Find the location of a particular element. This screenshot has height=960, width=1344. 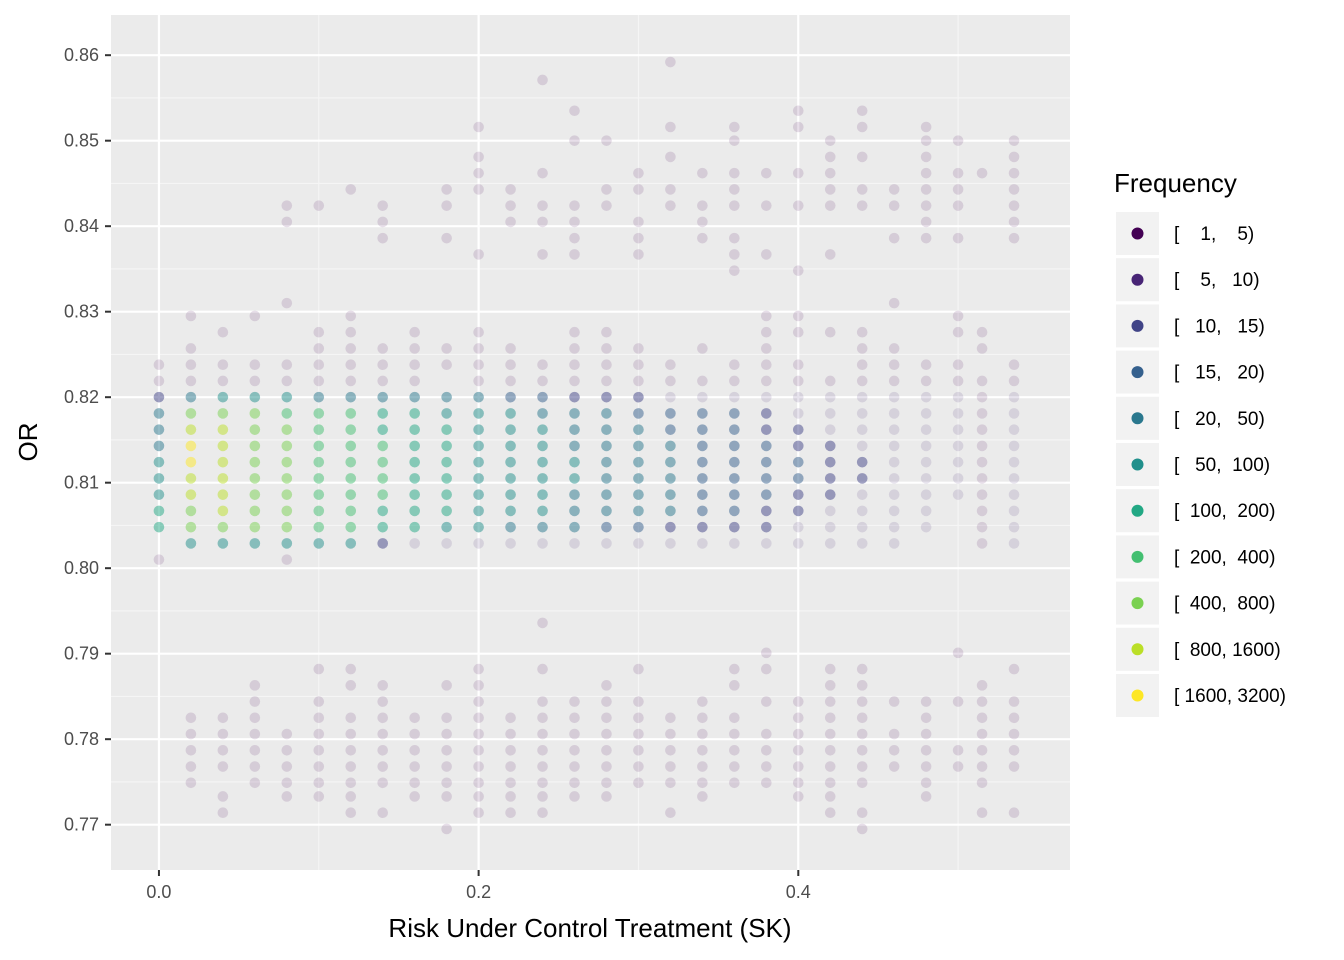

y-tick-label: 0.81 is located at coordinates (81, 483).